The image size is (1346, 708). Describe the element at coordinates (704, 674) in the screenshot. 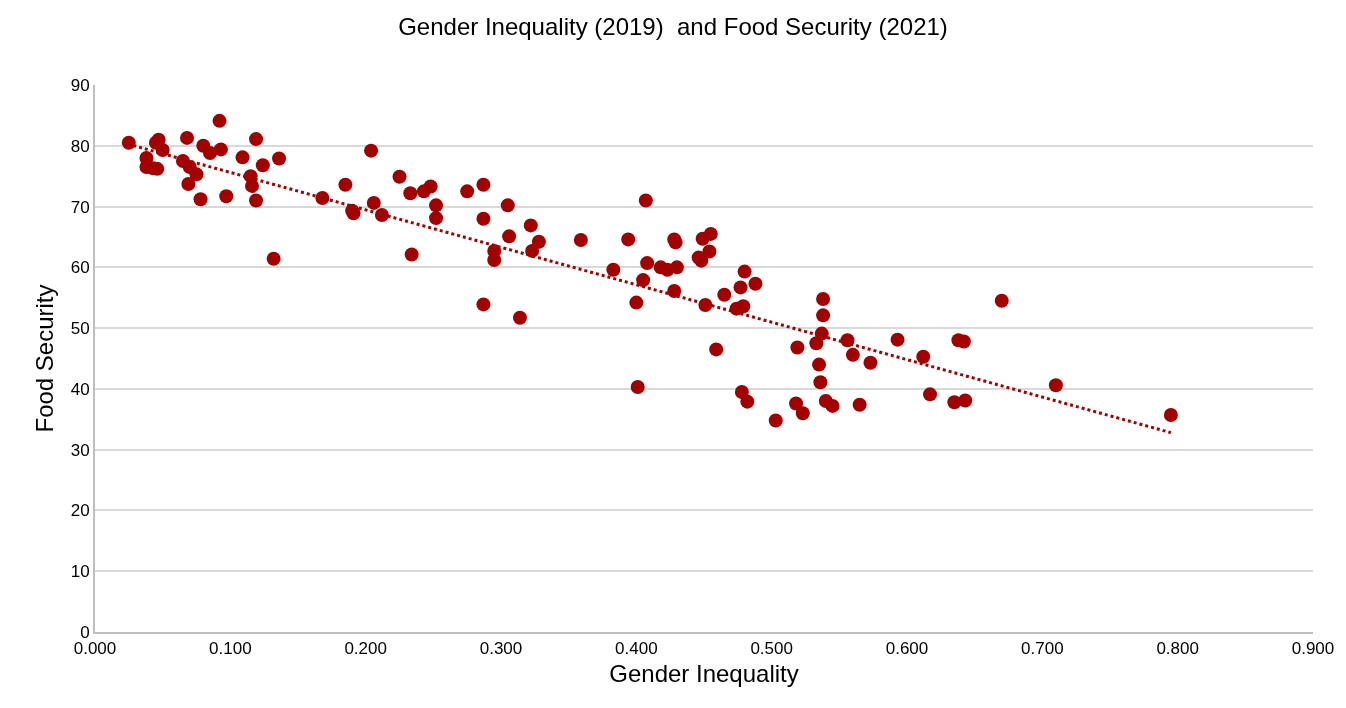

I see `x-axis-title: Gender Inequality` at that location.